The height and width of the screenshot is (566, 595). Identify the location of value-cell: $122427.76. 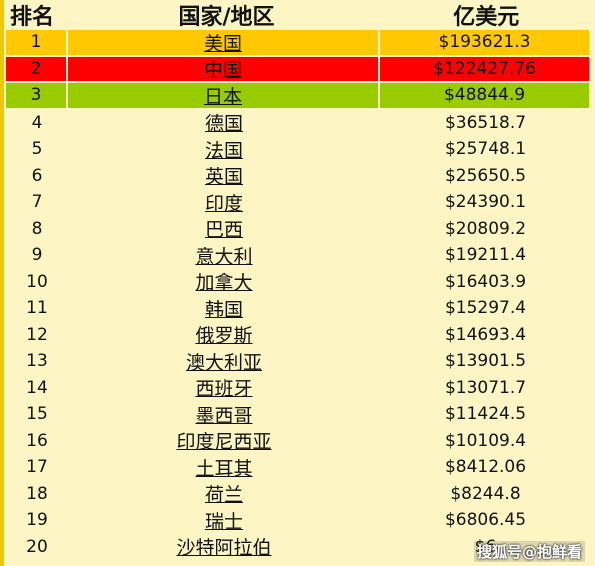
(485, 69).